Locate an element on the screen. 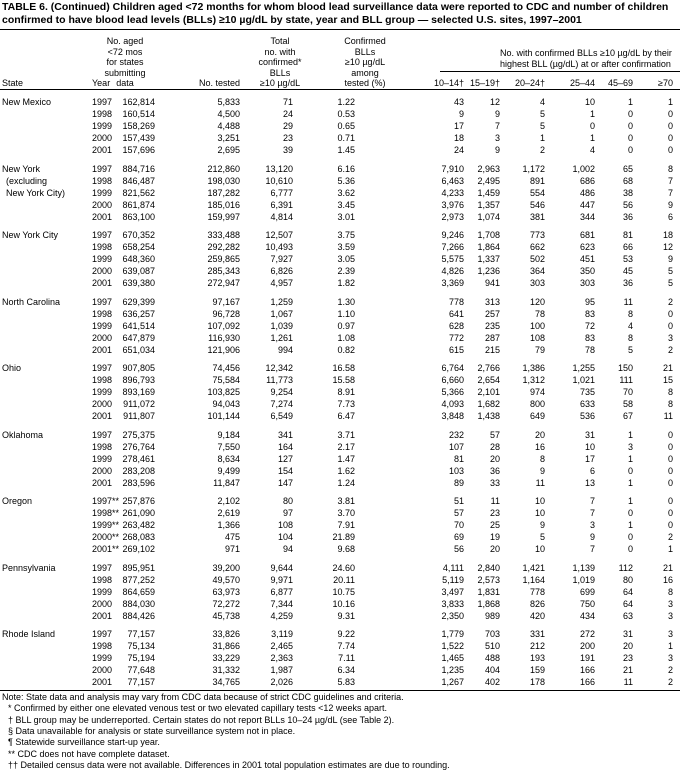  number-cell: 160,514 is located at coordinates (138, 114).